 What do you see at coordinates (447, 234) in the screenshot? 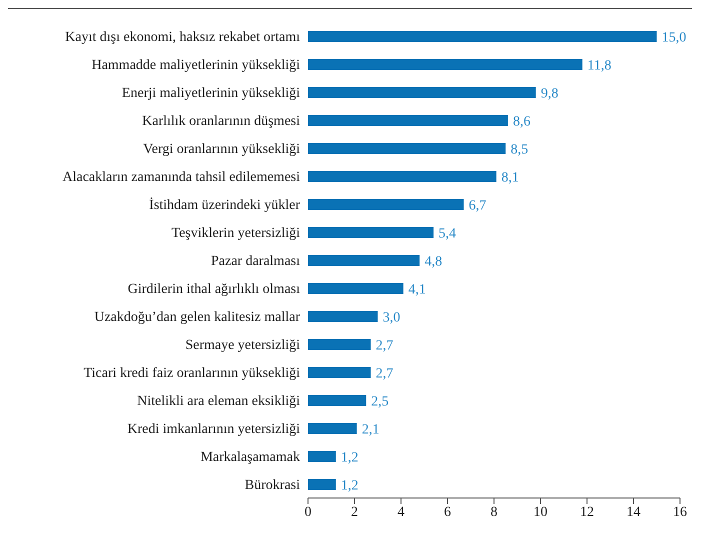
I see `data-label: 5,4` at bounding box center [447, 234].